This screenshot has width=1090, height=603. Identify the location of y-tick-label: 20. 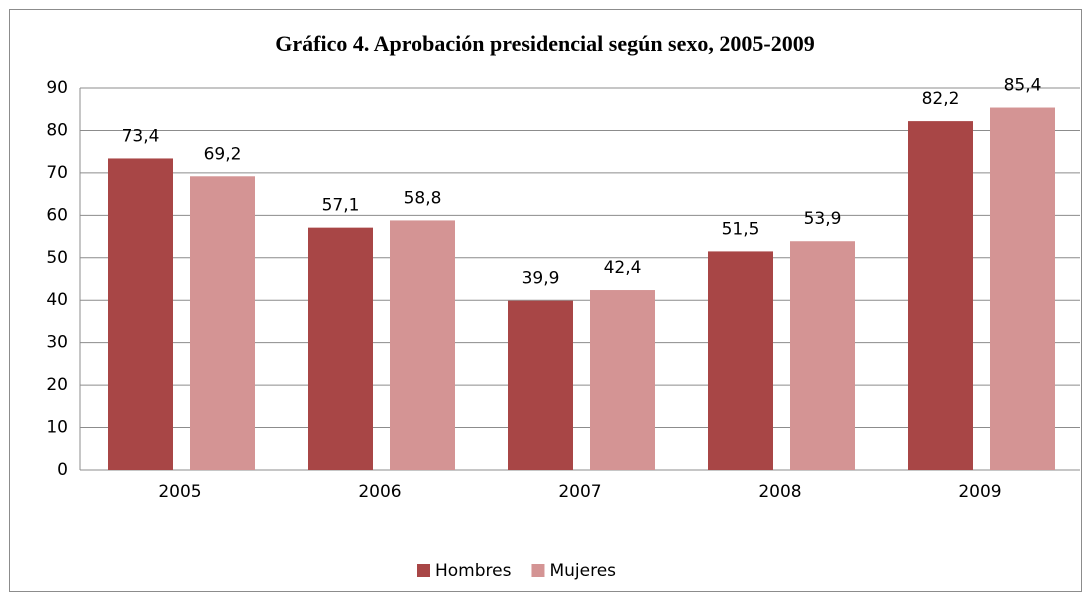
(57, 385).